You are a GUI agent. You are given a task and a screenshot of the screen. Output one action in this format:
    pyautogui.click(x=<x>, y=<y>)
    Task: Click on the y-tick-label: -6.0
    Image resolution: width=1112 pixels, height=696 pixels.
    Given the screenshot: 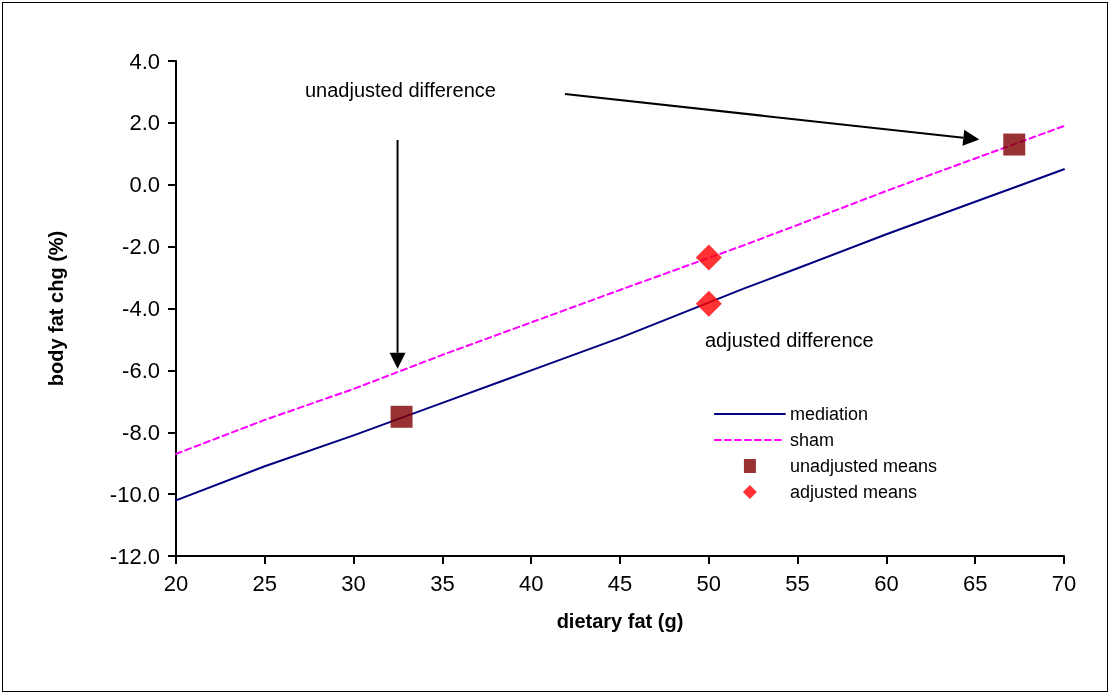 What is the action you would take?
    pyautogui.click(x=141, y=370)
    